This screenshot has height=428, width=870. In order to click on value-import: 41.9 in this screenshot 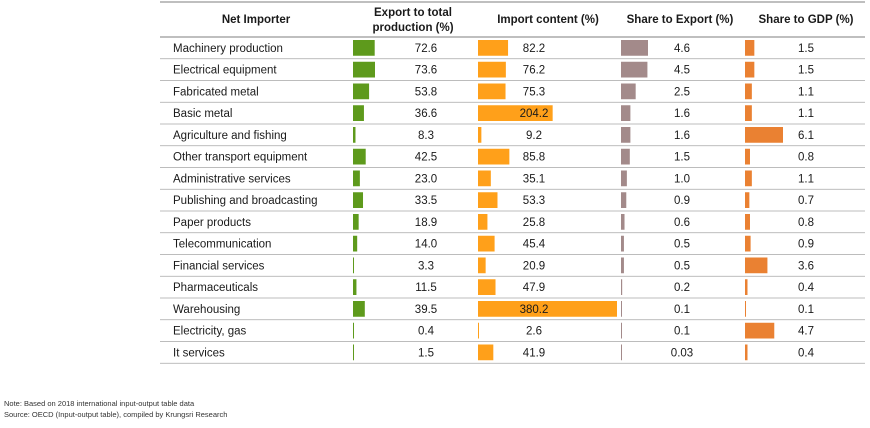, I will do `click(534, 353)`.